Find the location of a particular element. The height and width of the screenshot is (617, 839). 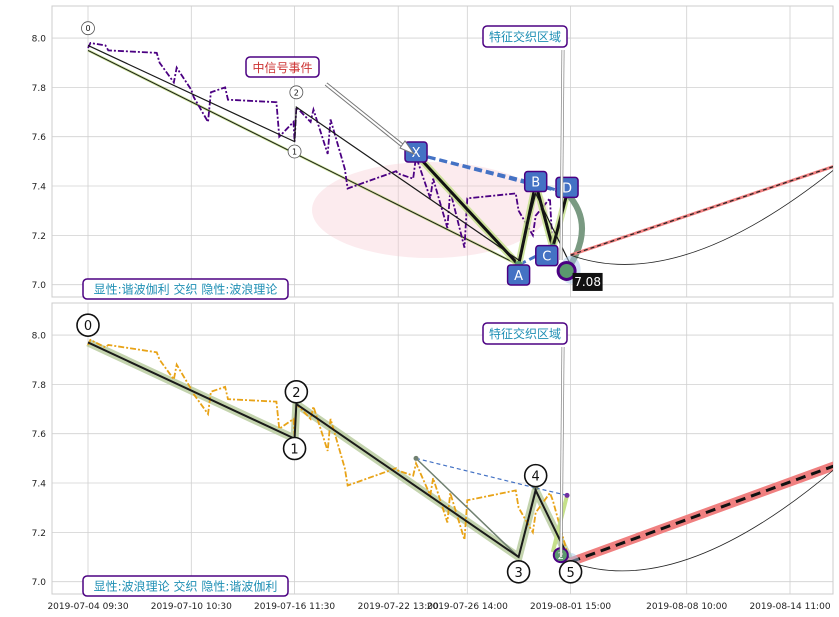

value-badge-bg is located at coordinates (587, 281).